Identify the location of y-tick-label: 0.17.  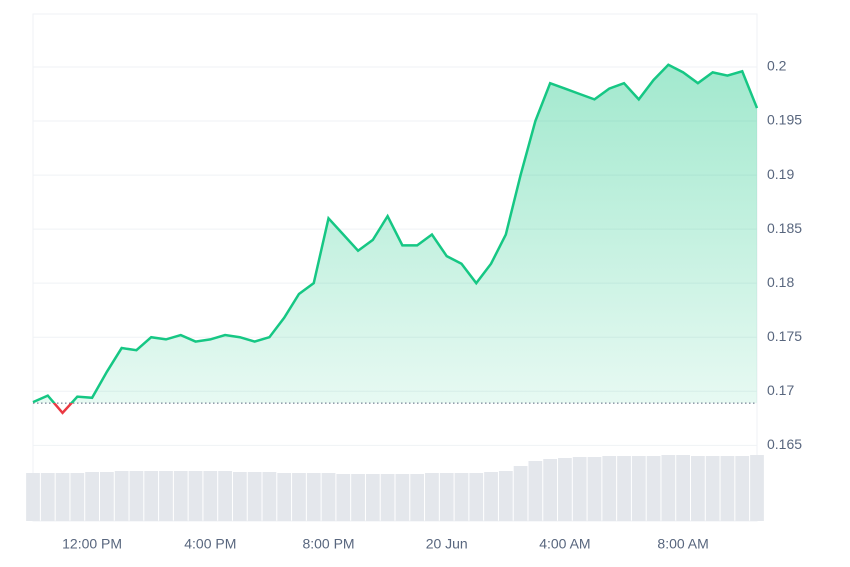
(780, 390).